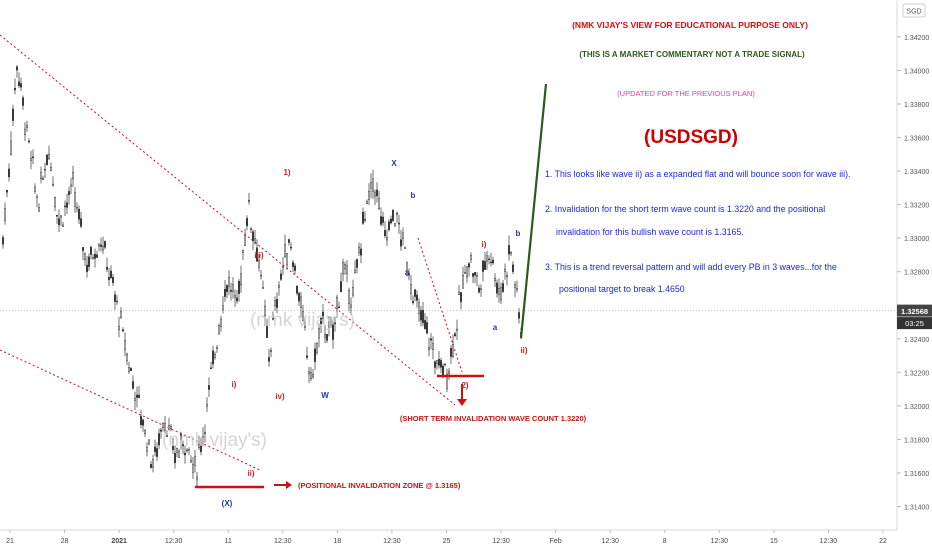  What do you see at coordinates (440, 305) in the screenshot?
I see `wave-trendline` at bounding box center [440, 305].